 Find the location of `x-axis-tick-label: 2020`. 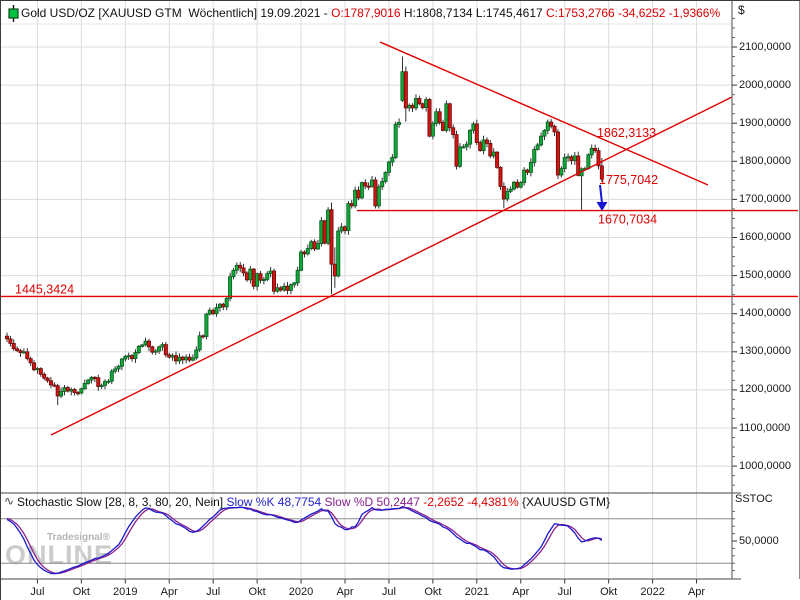

x-axis-tick-label: 2020 is located at coordinates (301, 592).